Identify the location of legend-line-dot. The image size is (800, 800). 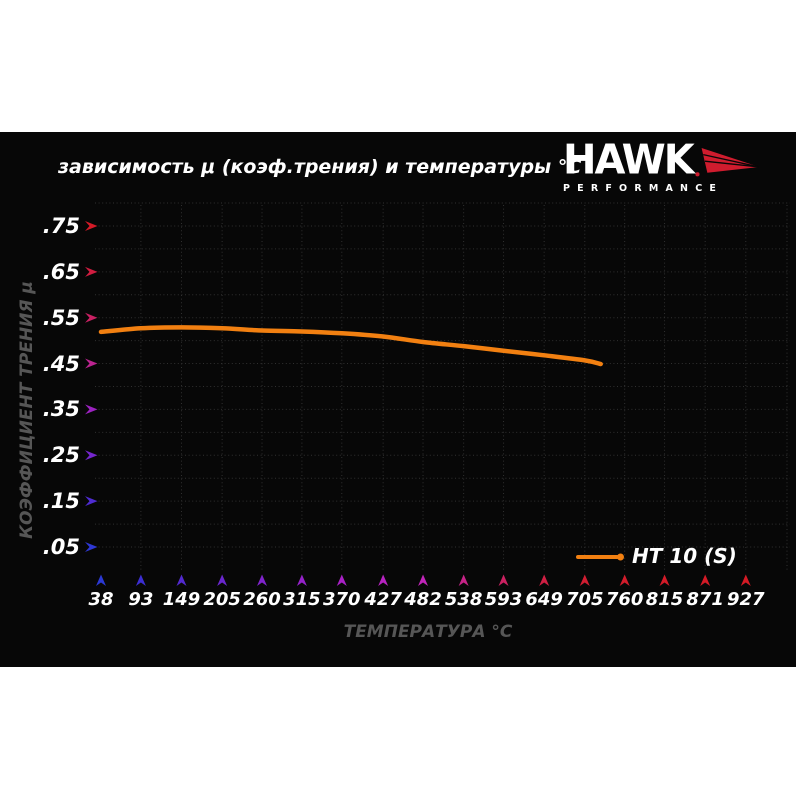
(620, 557).